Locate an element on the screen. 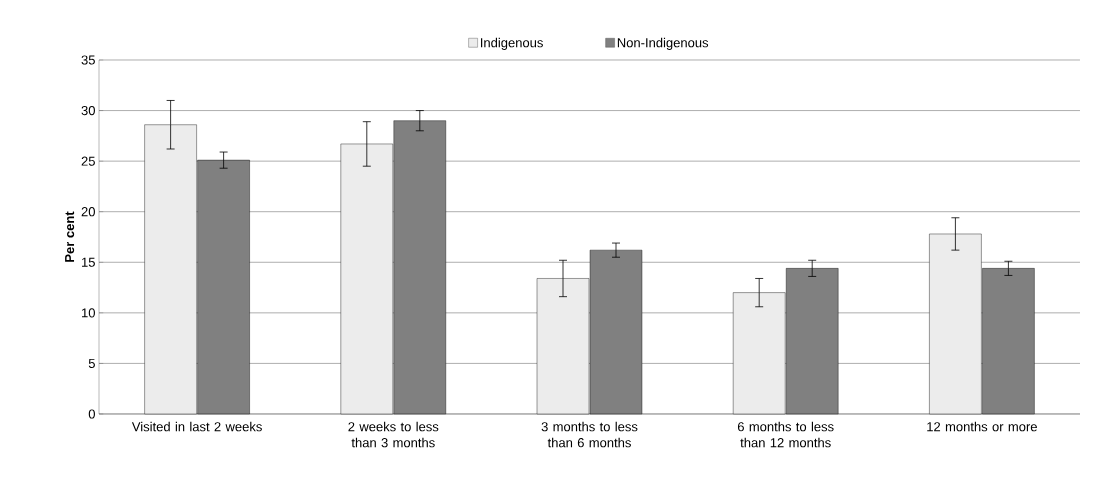  y-tick-label: 20 is located at coordinates (88, 212).